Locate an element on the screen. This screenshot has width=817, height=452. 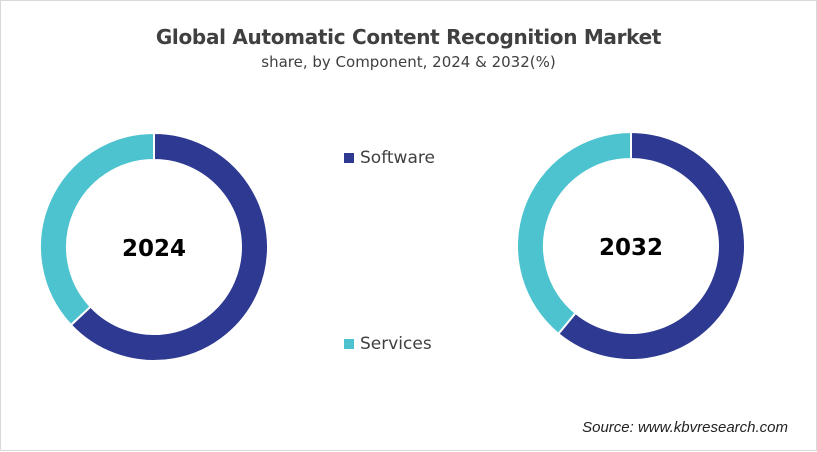
legend-label: Services is located at coordinates (396, 344).